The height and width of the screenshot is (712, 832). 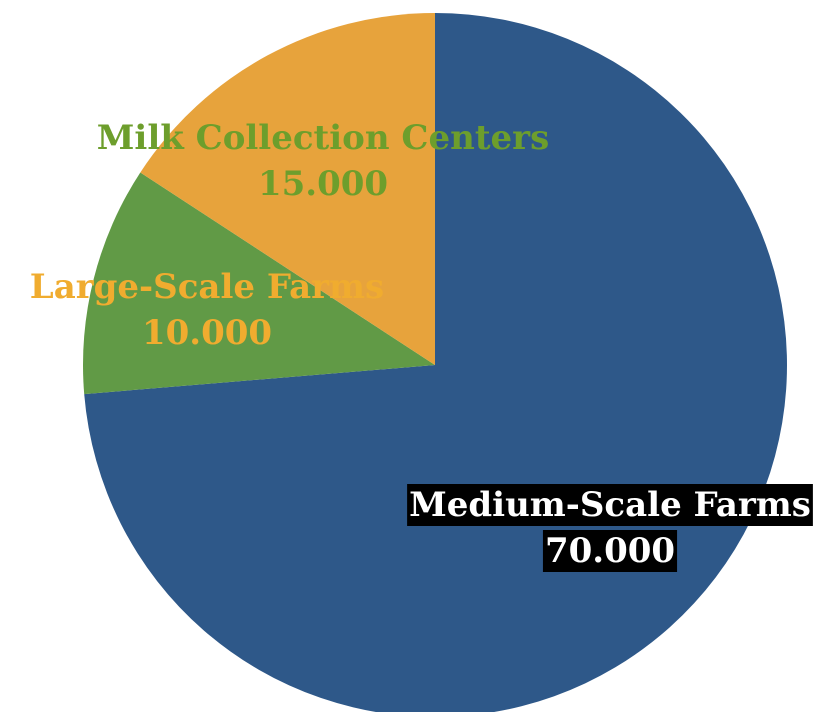 I want to click on slice-label-name: Medium-Scale Farms, so click(x=610, y=505).